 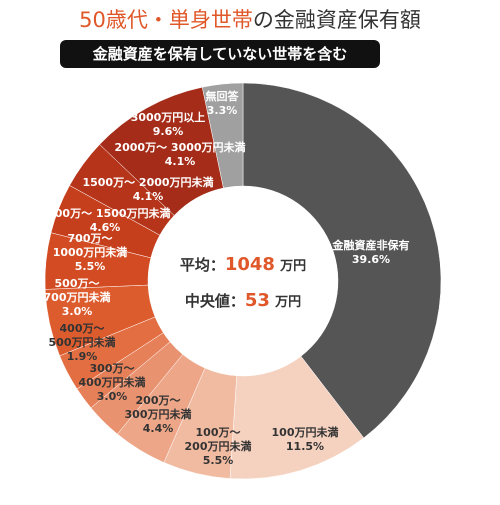 What do you see at coordinates (371, 259) in the screenshot?
I see `value-label: 39.6%` at bounding box center [371, 259].